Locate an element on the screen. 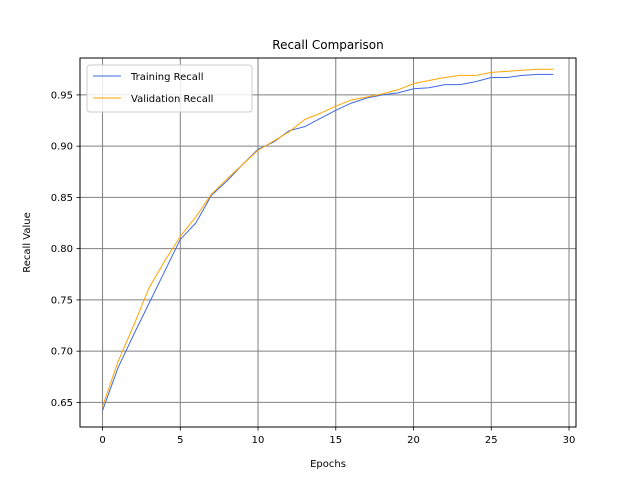  y-tick-label: 0.85 is located at coordinates (62, 198).